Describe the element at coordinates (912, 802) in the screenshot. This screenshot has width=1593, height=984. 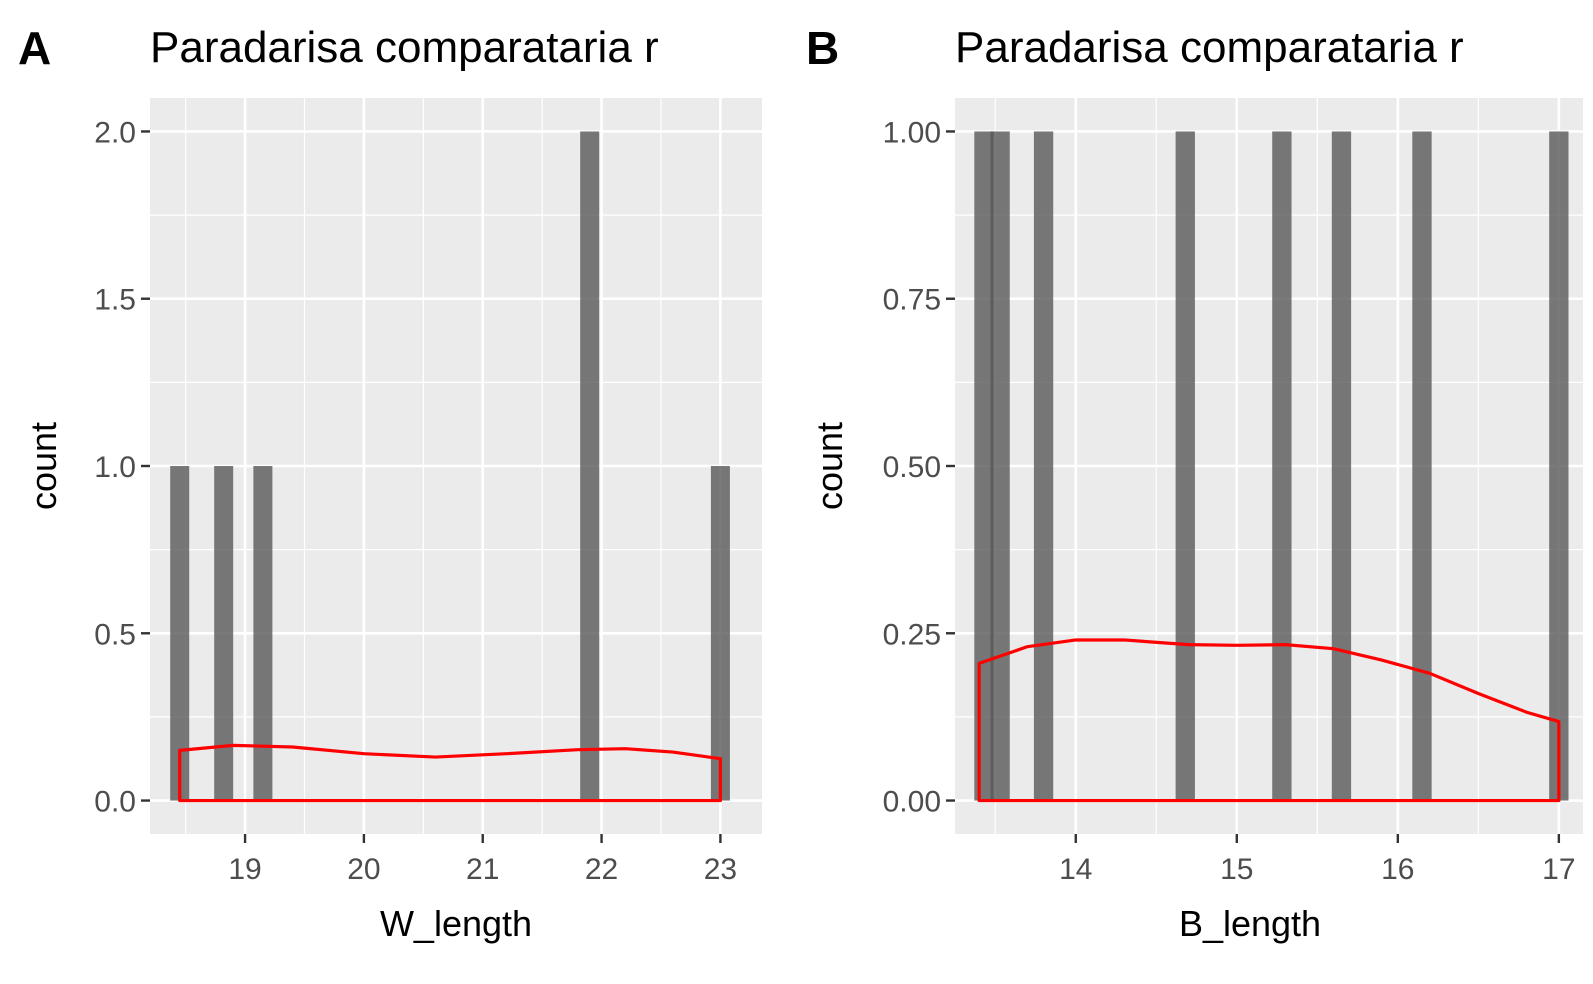
I see `y-tick-label: 0.00` at that location.